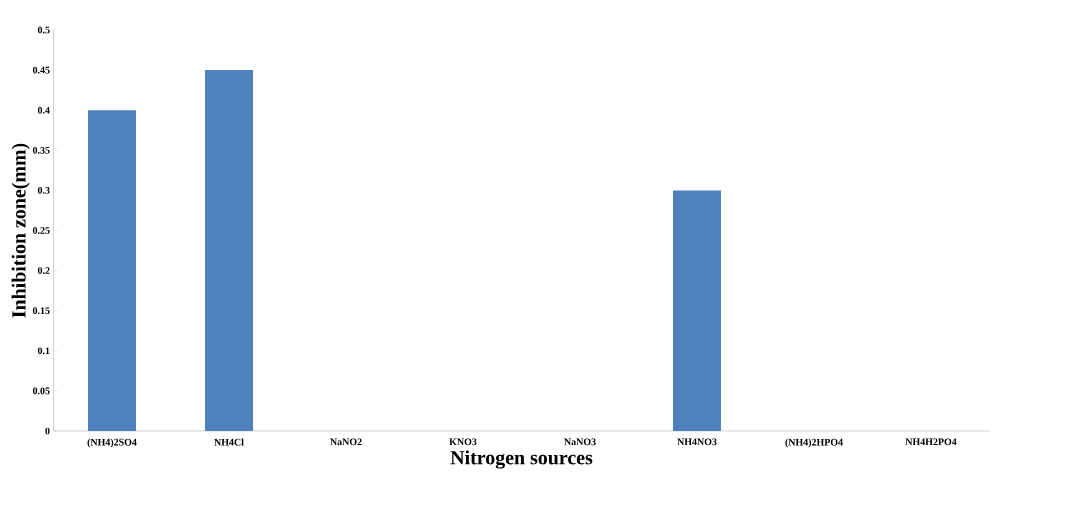 Image resolution: width=1085 pixels, height=515 pixels. Describe the element at coordinates (521, 459) in the screenshot. I see `x-axis-title: Nitrogen sources` at that location.